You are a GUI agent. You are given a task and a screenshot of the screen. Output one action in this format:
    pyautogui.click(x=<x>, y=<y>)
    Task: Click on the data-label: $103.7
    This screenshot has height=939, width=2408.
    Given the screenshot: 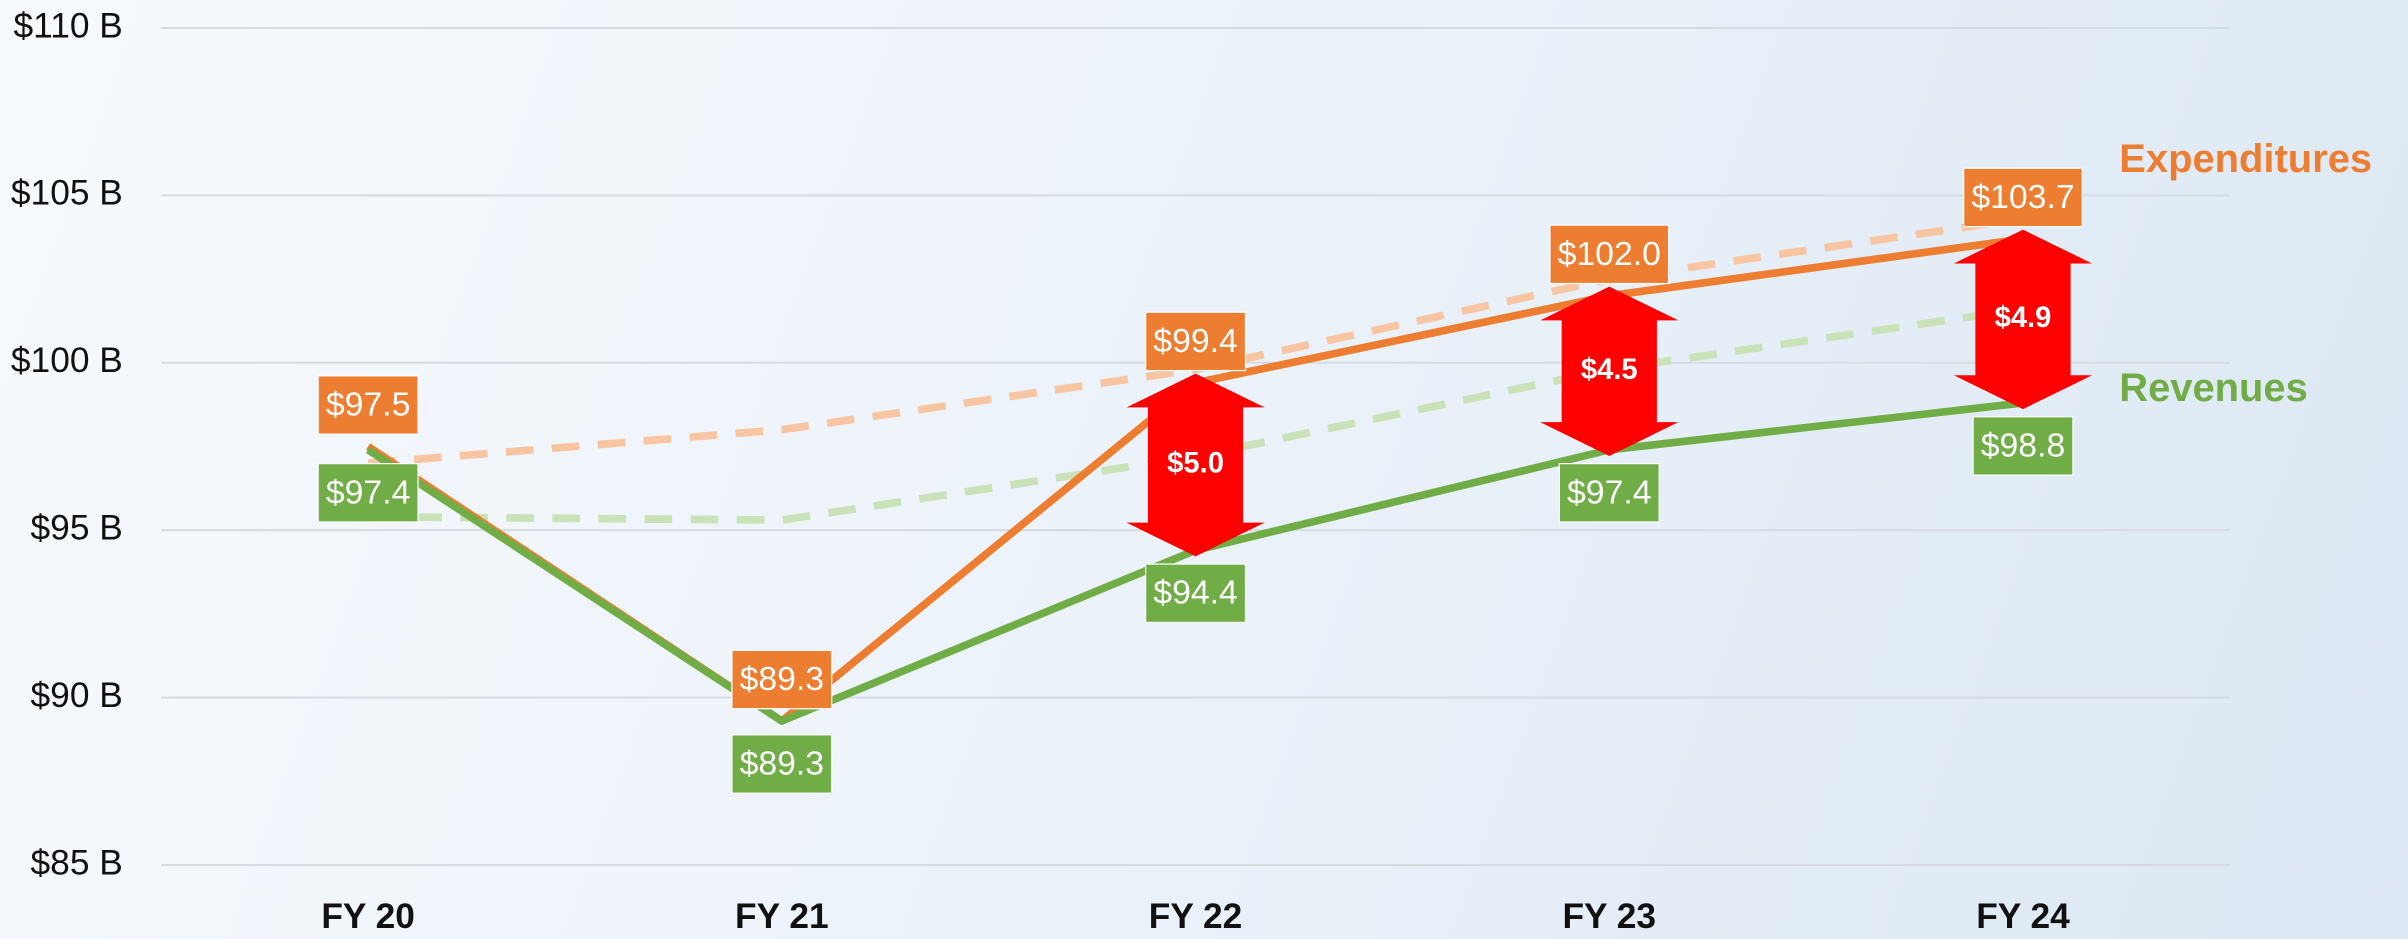 What is the action you would take?
    pyautogui.click(x=2023, y=197)
    